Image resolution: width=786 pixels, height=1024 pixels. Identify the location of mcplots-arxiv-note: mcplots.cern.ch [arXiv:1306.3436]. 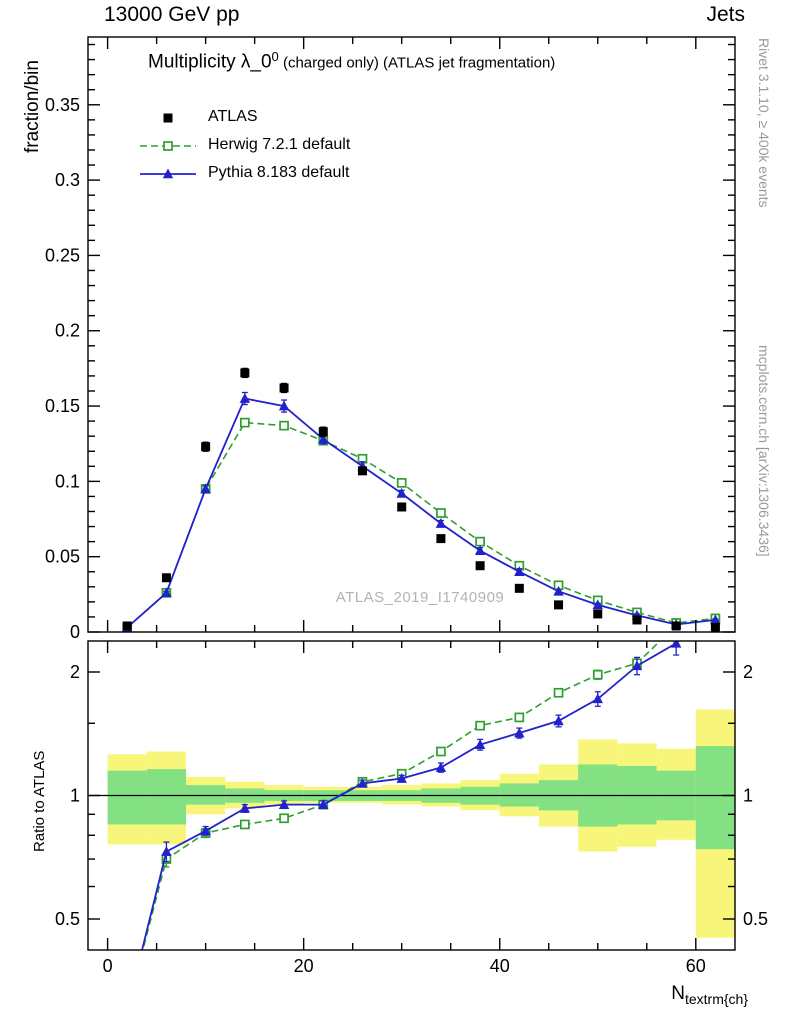
(764, 451).